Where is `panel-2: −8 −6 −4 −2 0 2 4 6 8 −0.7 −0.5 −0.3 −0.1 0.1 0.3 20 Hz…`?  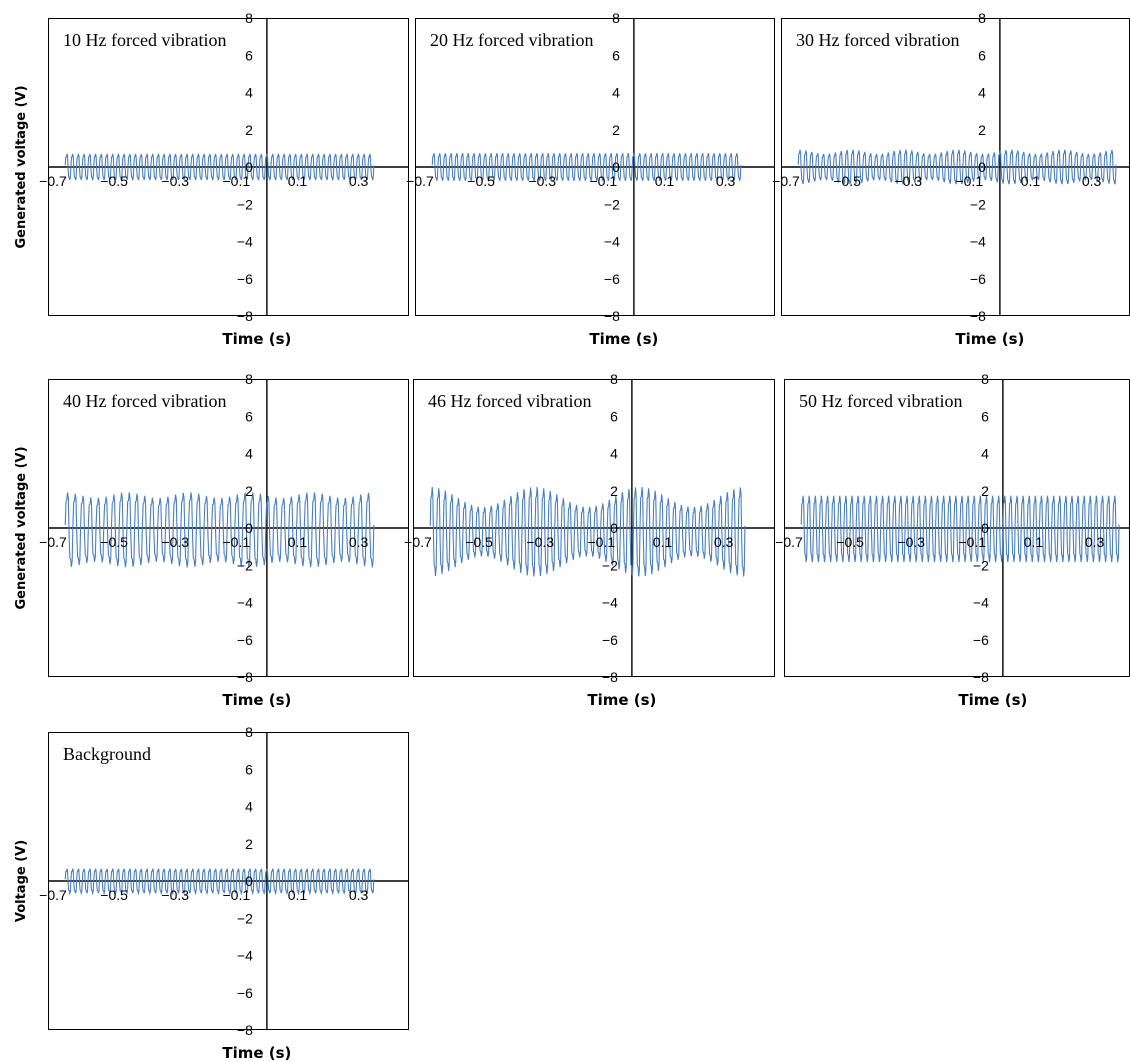 panel-2: −8 −6 −4 −2 0 2 4 6 8 −0.7 −0.5 −0.3 −0.1 0.1 0.3 20 Hz… is located at coordinates (590, 179).